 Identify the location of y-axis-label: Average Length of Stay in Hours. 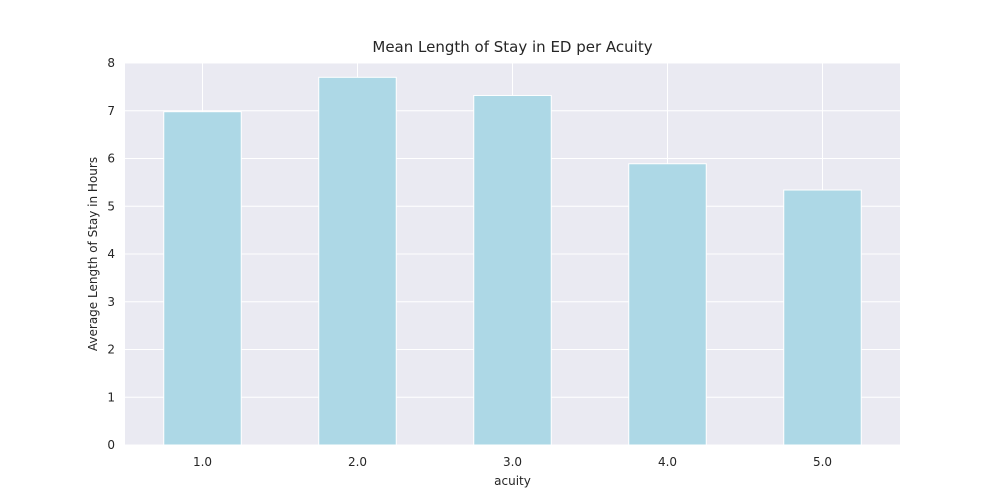
(93, 254).